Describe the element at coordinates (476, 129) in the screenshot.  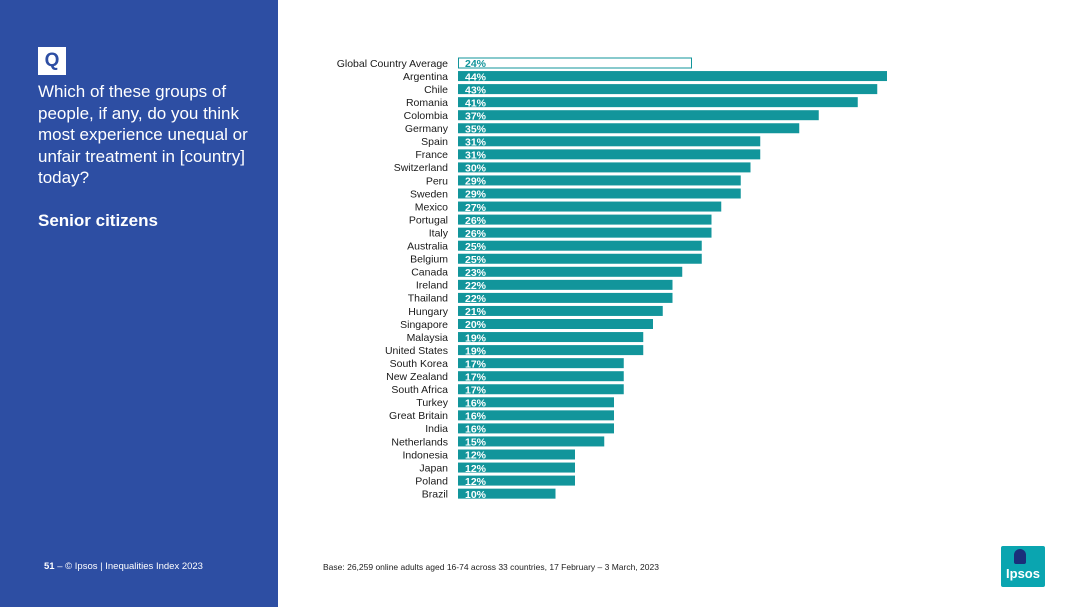
I see `value-label: 35%` at that location.